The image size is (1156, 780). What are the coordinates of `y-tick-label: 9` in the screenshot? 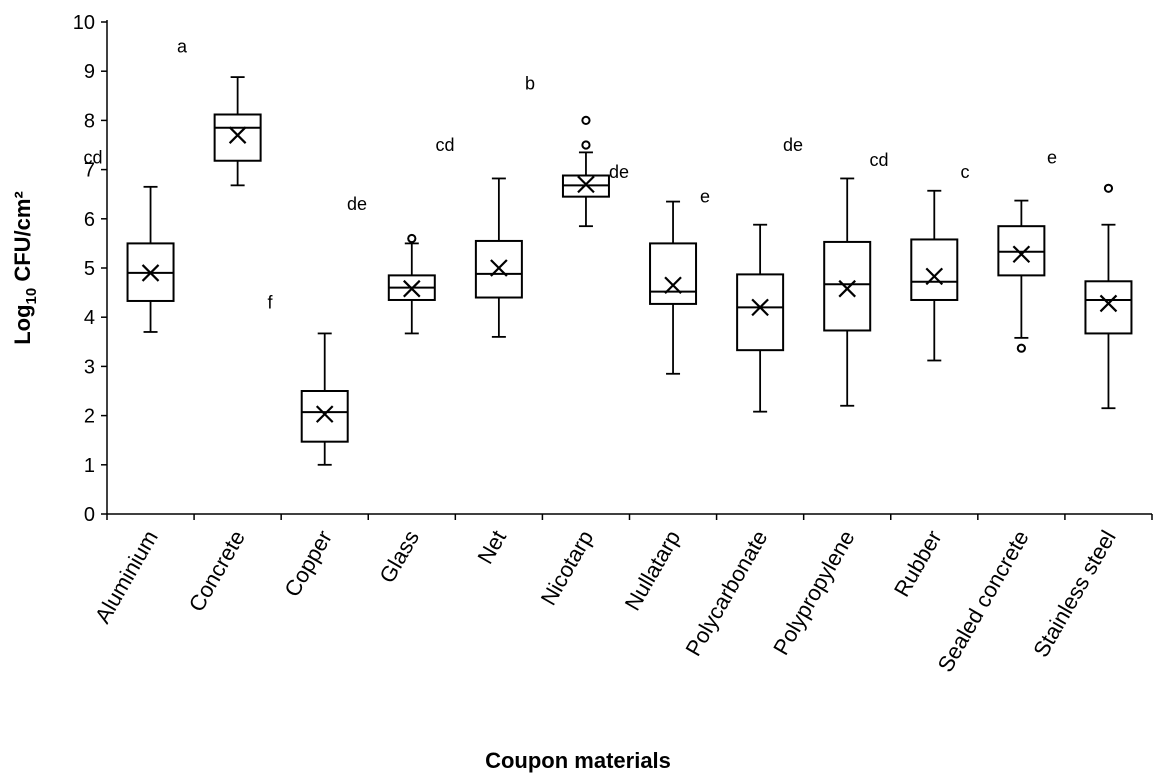 It's located at (89, 72).